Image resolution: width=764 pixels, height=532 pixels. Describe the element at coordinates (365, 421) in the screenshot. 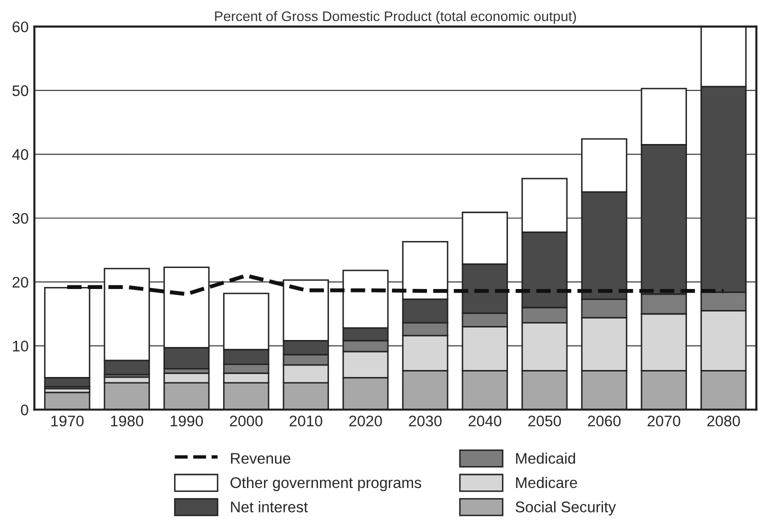

I see `x-tick-label: 2020` at that location.